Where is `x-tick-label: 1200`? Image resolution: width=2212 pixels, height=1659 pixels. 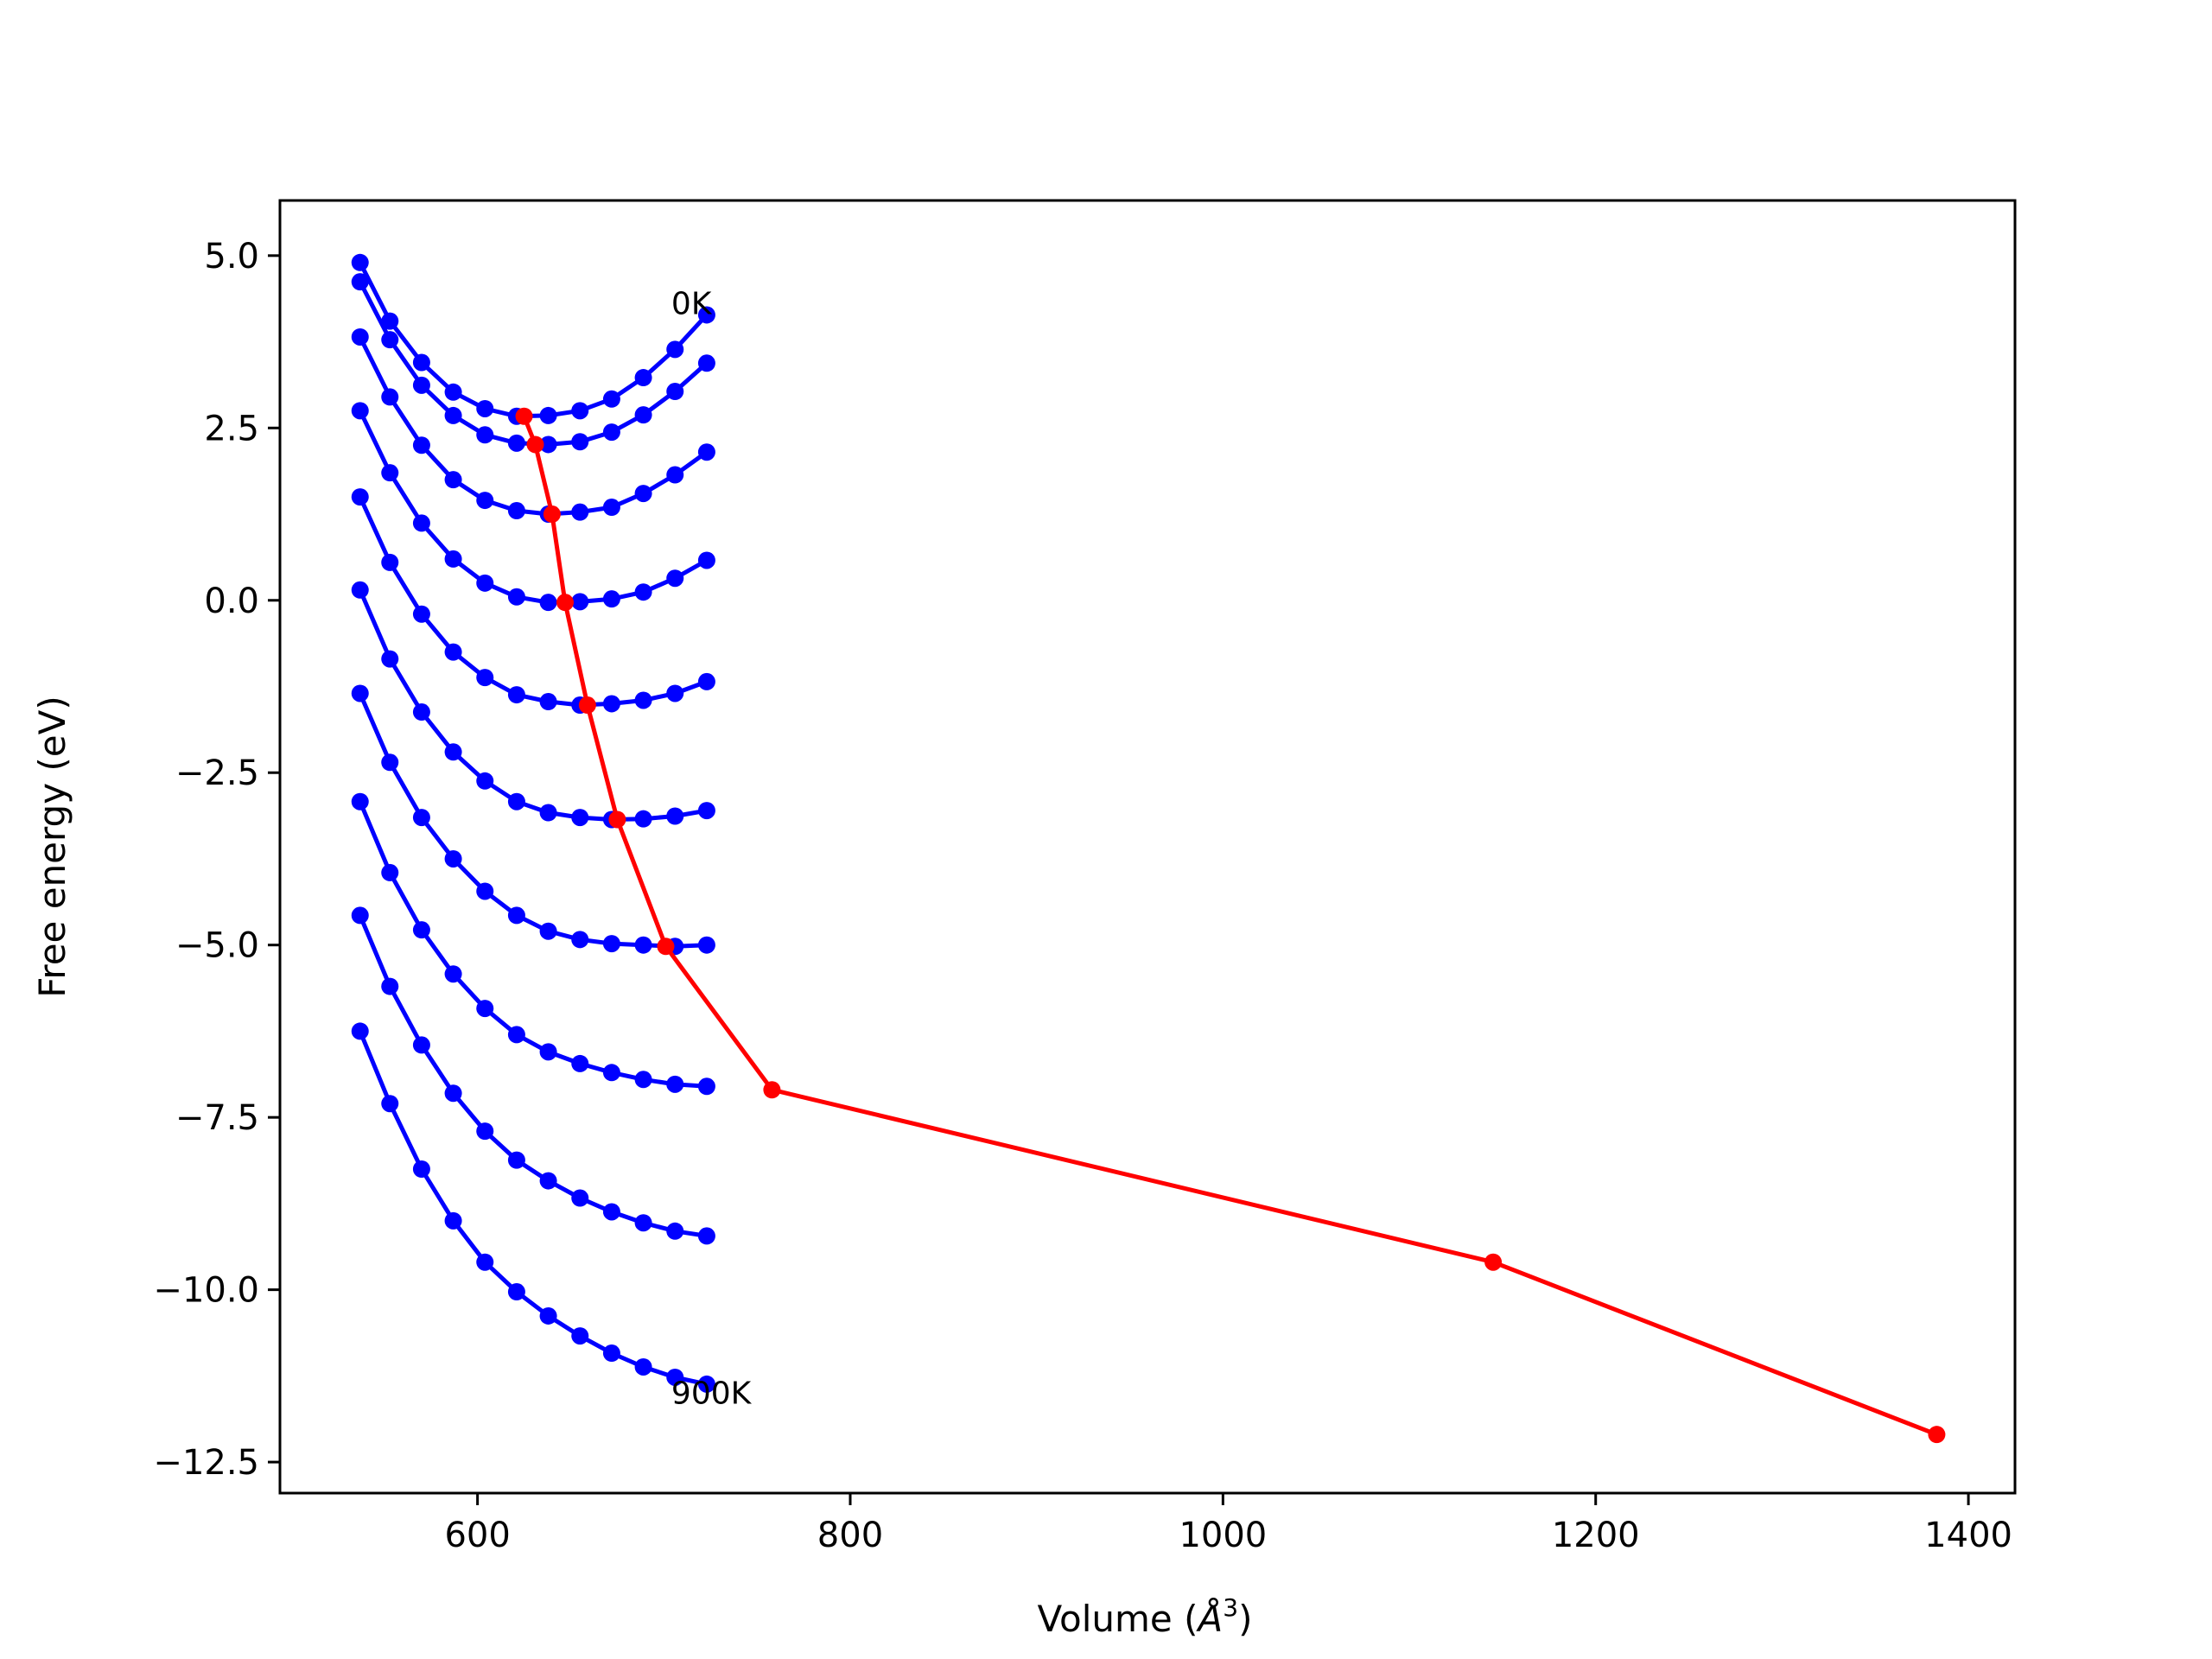 x-tick-label: 1200 is located at coordinates (1596, 1535).